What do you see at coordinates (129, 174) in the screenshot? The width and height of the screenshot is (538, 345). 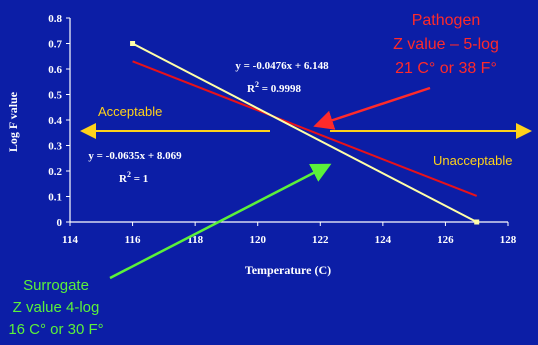 I see `equation-2-sup: 2` at bounding box center [129, 174].